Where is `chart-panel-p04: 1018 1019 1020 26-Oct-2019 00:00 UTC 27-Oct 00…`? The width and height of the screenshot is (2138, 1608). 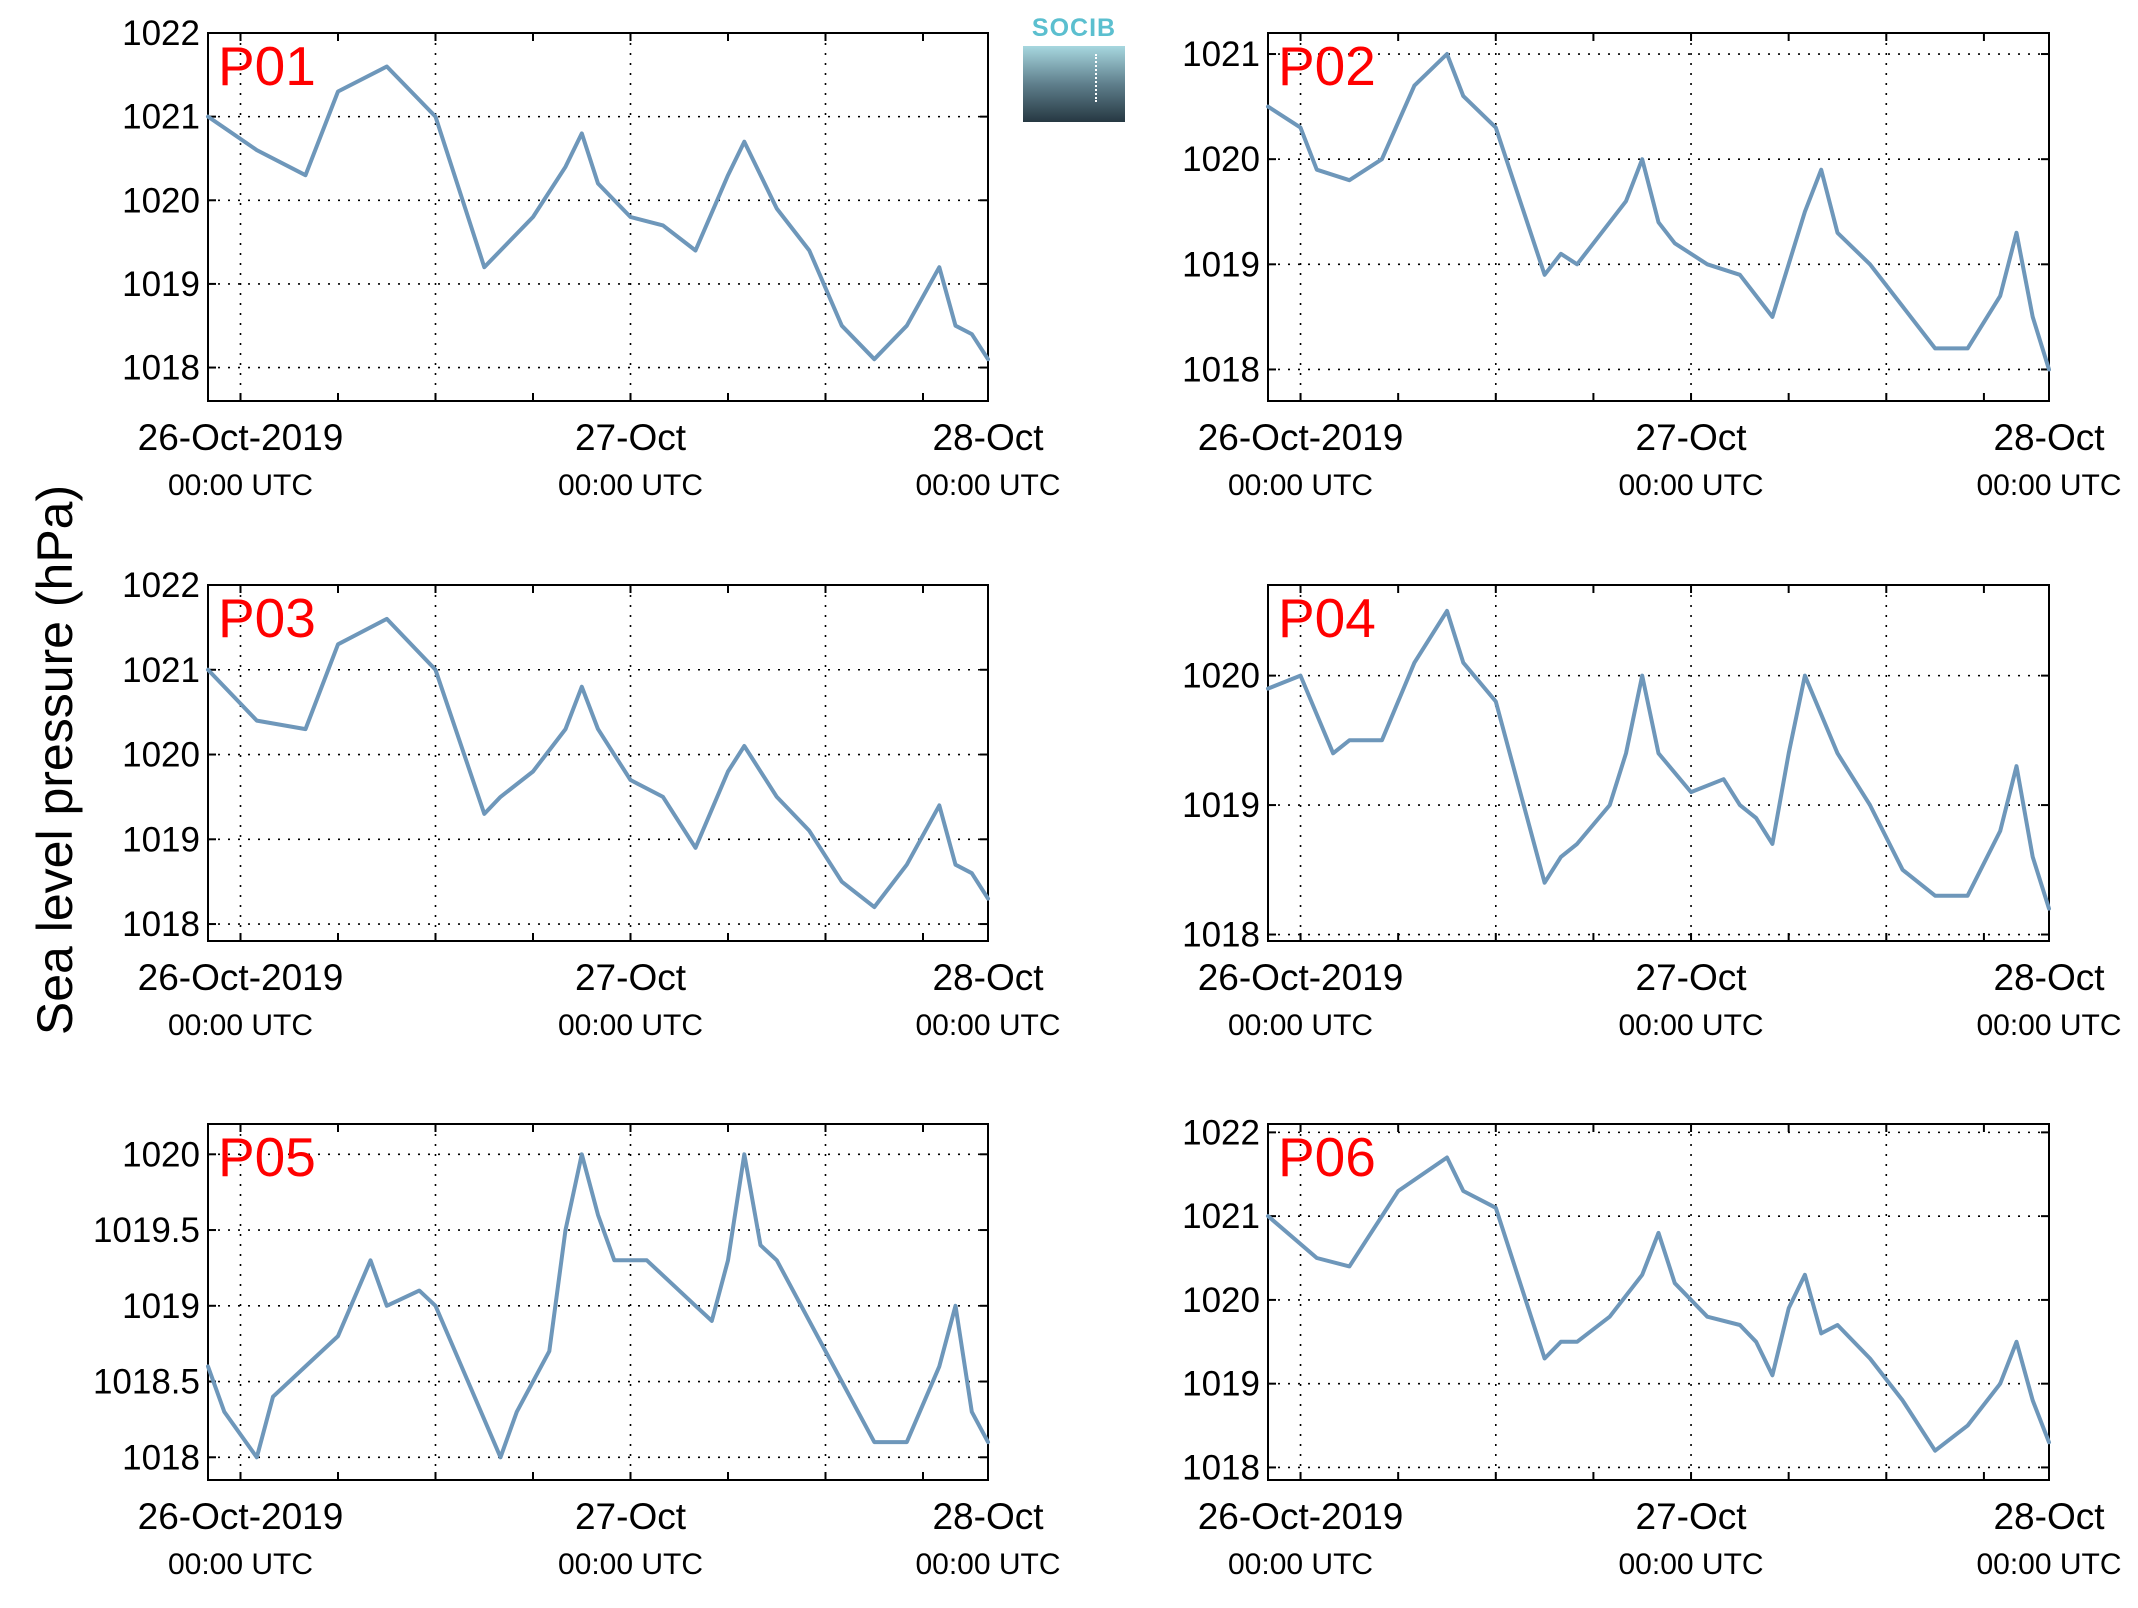
chart-panel-p04: 1018 1019 1020 26-Oct-2019 00:00 UTC 27-Oct 00… is located at coordinates (1652, 813).